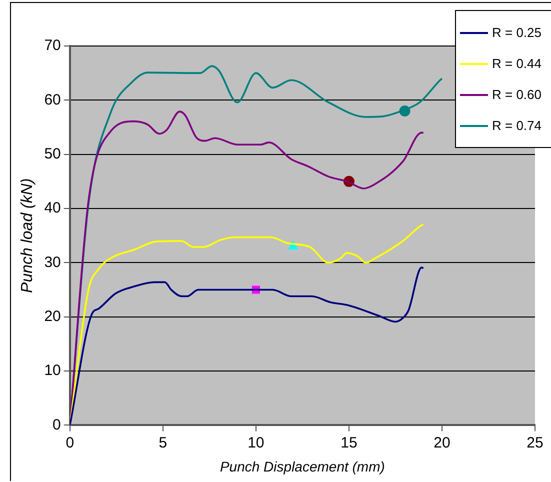 Image resolution: width=551 pixels, height=482 pixels. I want to click on legend-label: R = 0.44, so click(517, 63).